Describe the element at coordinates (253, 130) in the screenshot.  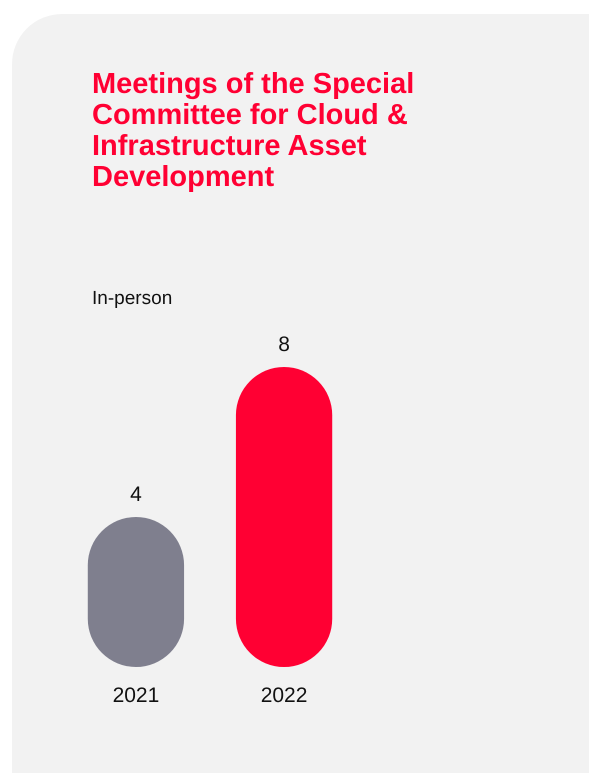
I see `chart-title: Meetings of the Special Committee for Cloud & Infrastructure Asset Development` at that location.